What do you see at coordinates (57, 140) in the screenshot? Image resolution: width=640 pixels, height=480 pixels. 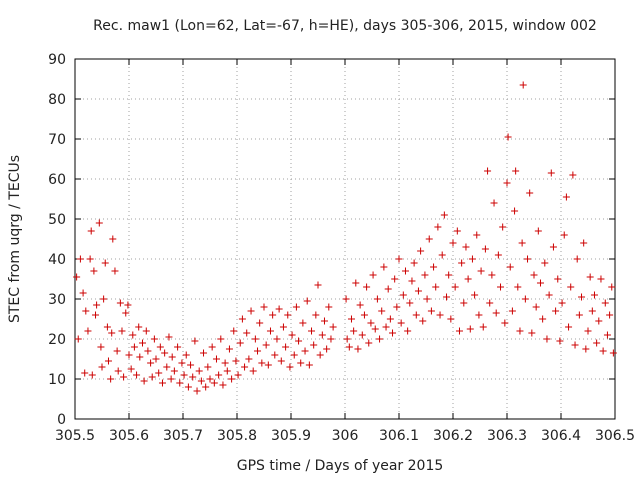 I see `y-tick-label: 70` at bounding box center [57, 140].